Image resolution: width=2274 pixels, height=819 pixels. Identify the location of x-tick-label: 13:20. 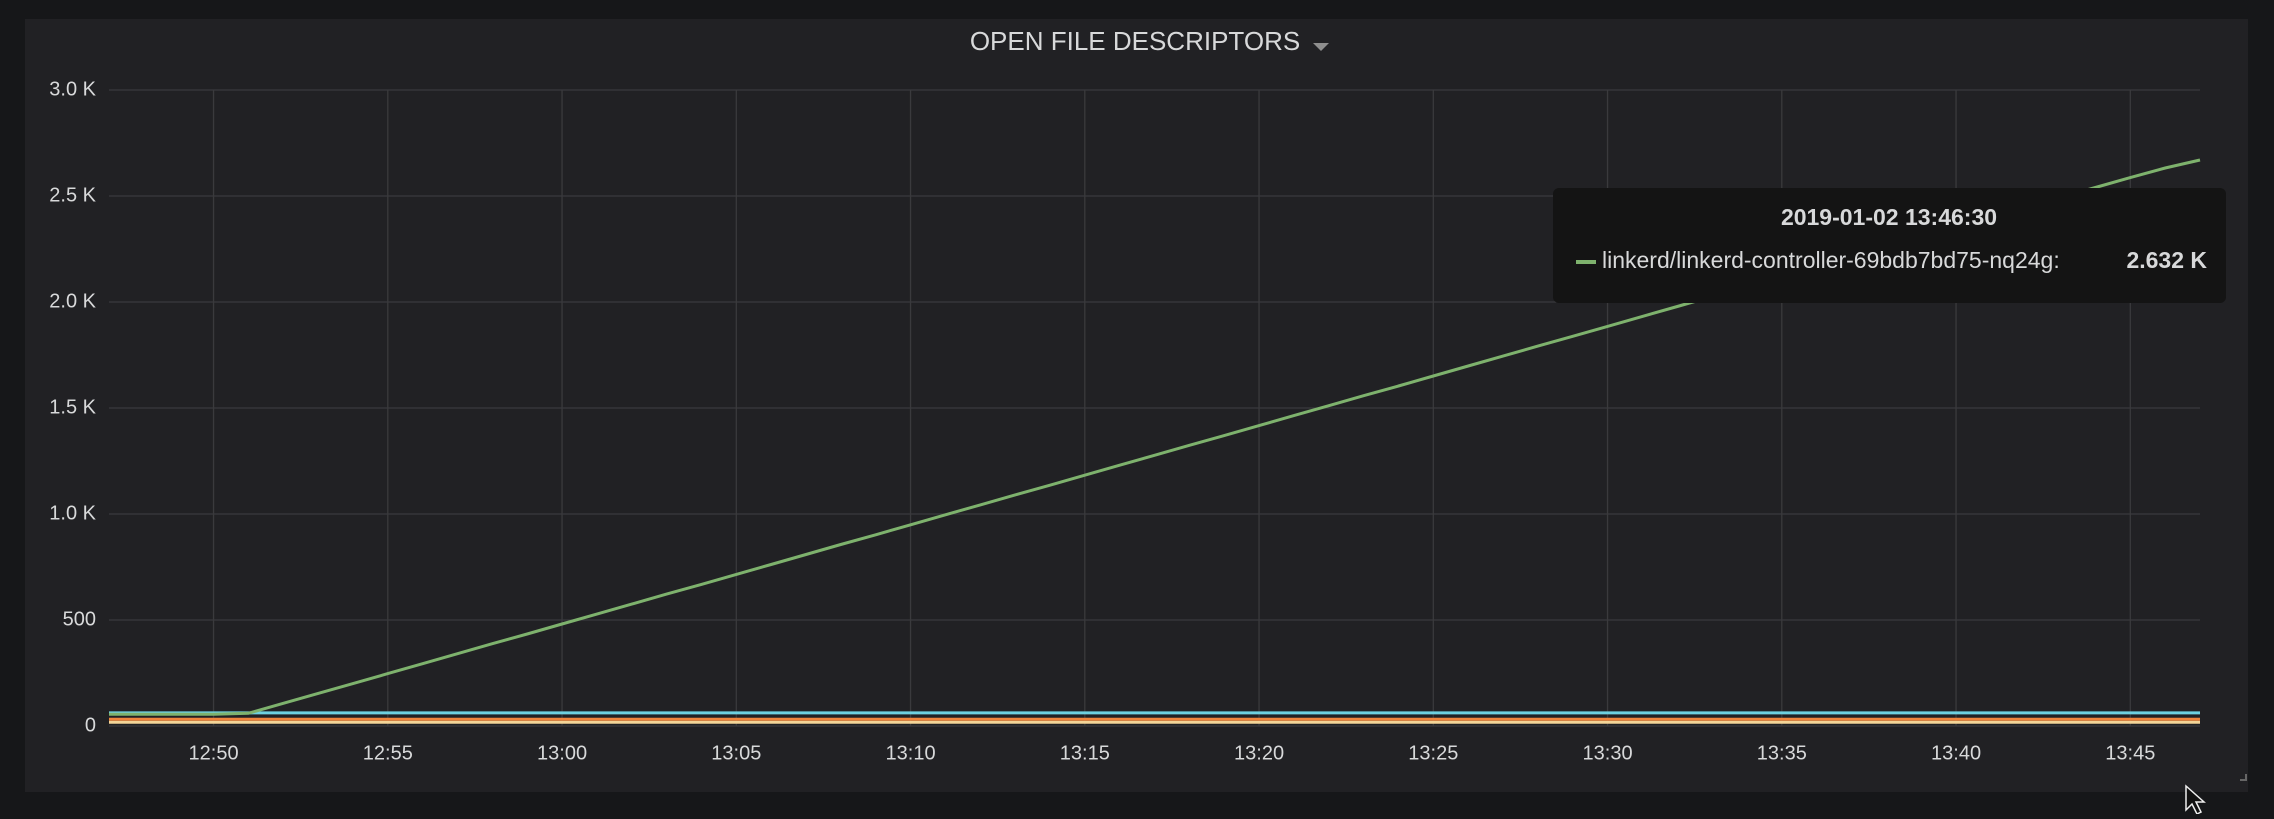
(1259, 753).